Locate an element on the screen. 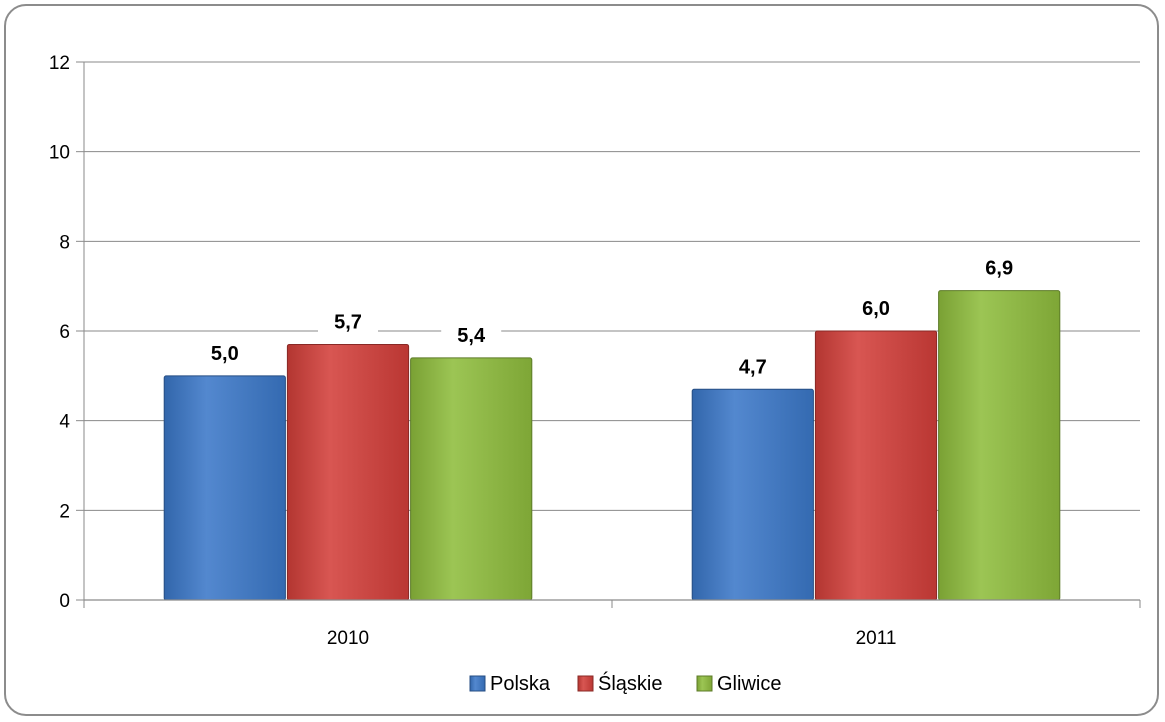 This screenshot has height=722, width=1165. data-label: 5,0 is located at coordinates (225, 354).